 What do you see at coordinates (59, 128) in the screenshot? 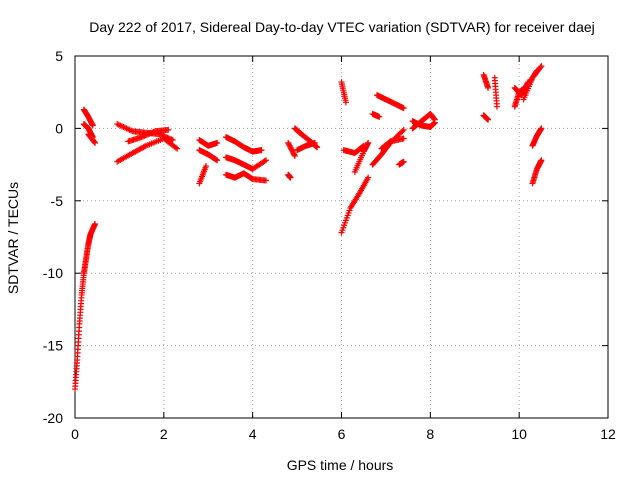
I see `y-tick-label: 0` at bounding box center [59, 128].